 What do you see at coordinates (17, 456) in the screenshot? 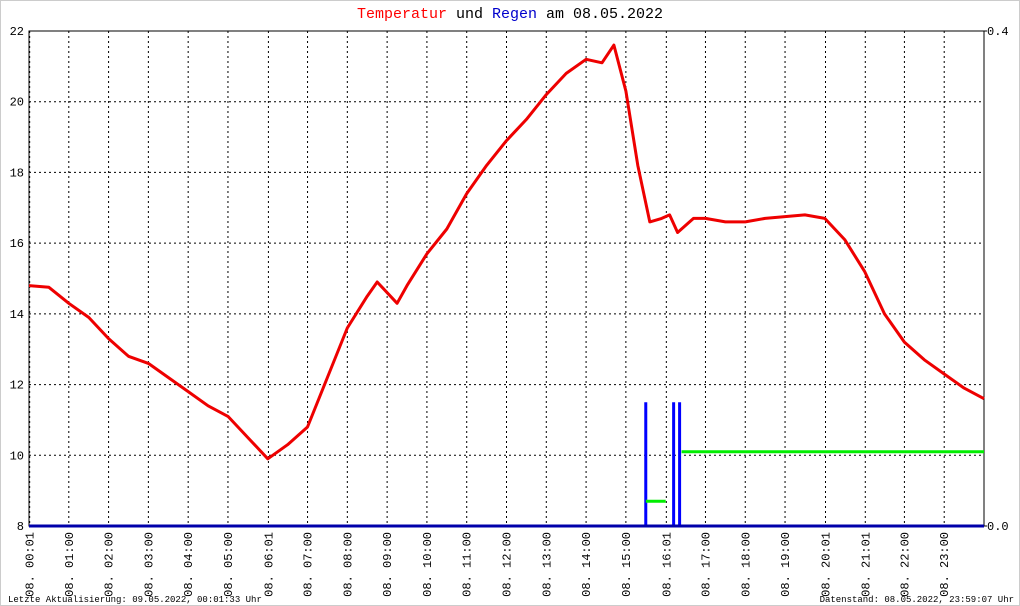
I see `y-tick-label: 10` at bounding box center [17, 456].